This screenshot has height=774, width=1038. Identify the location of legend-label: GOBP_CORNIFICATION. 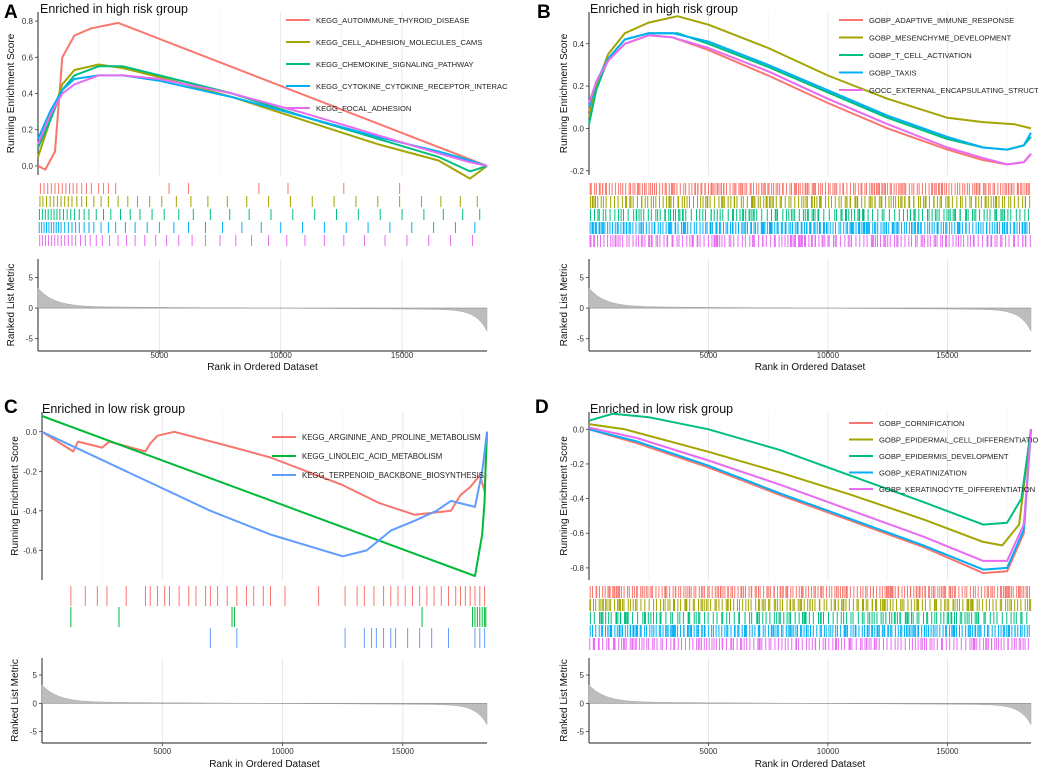
(922, 423).